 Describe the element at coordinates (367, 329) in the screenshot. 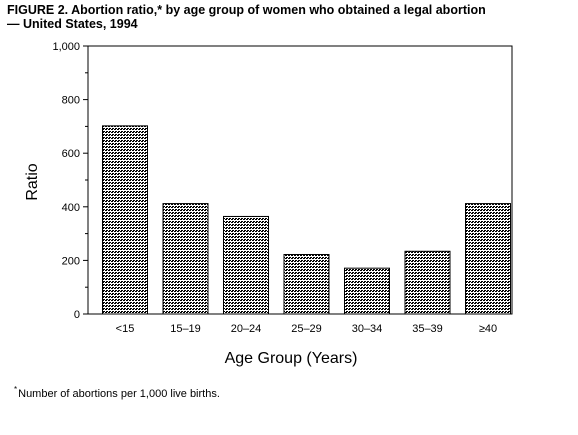

I see `x-tick-label: 30–34` at that location.